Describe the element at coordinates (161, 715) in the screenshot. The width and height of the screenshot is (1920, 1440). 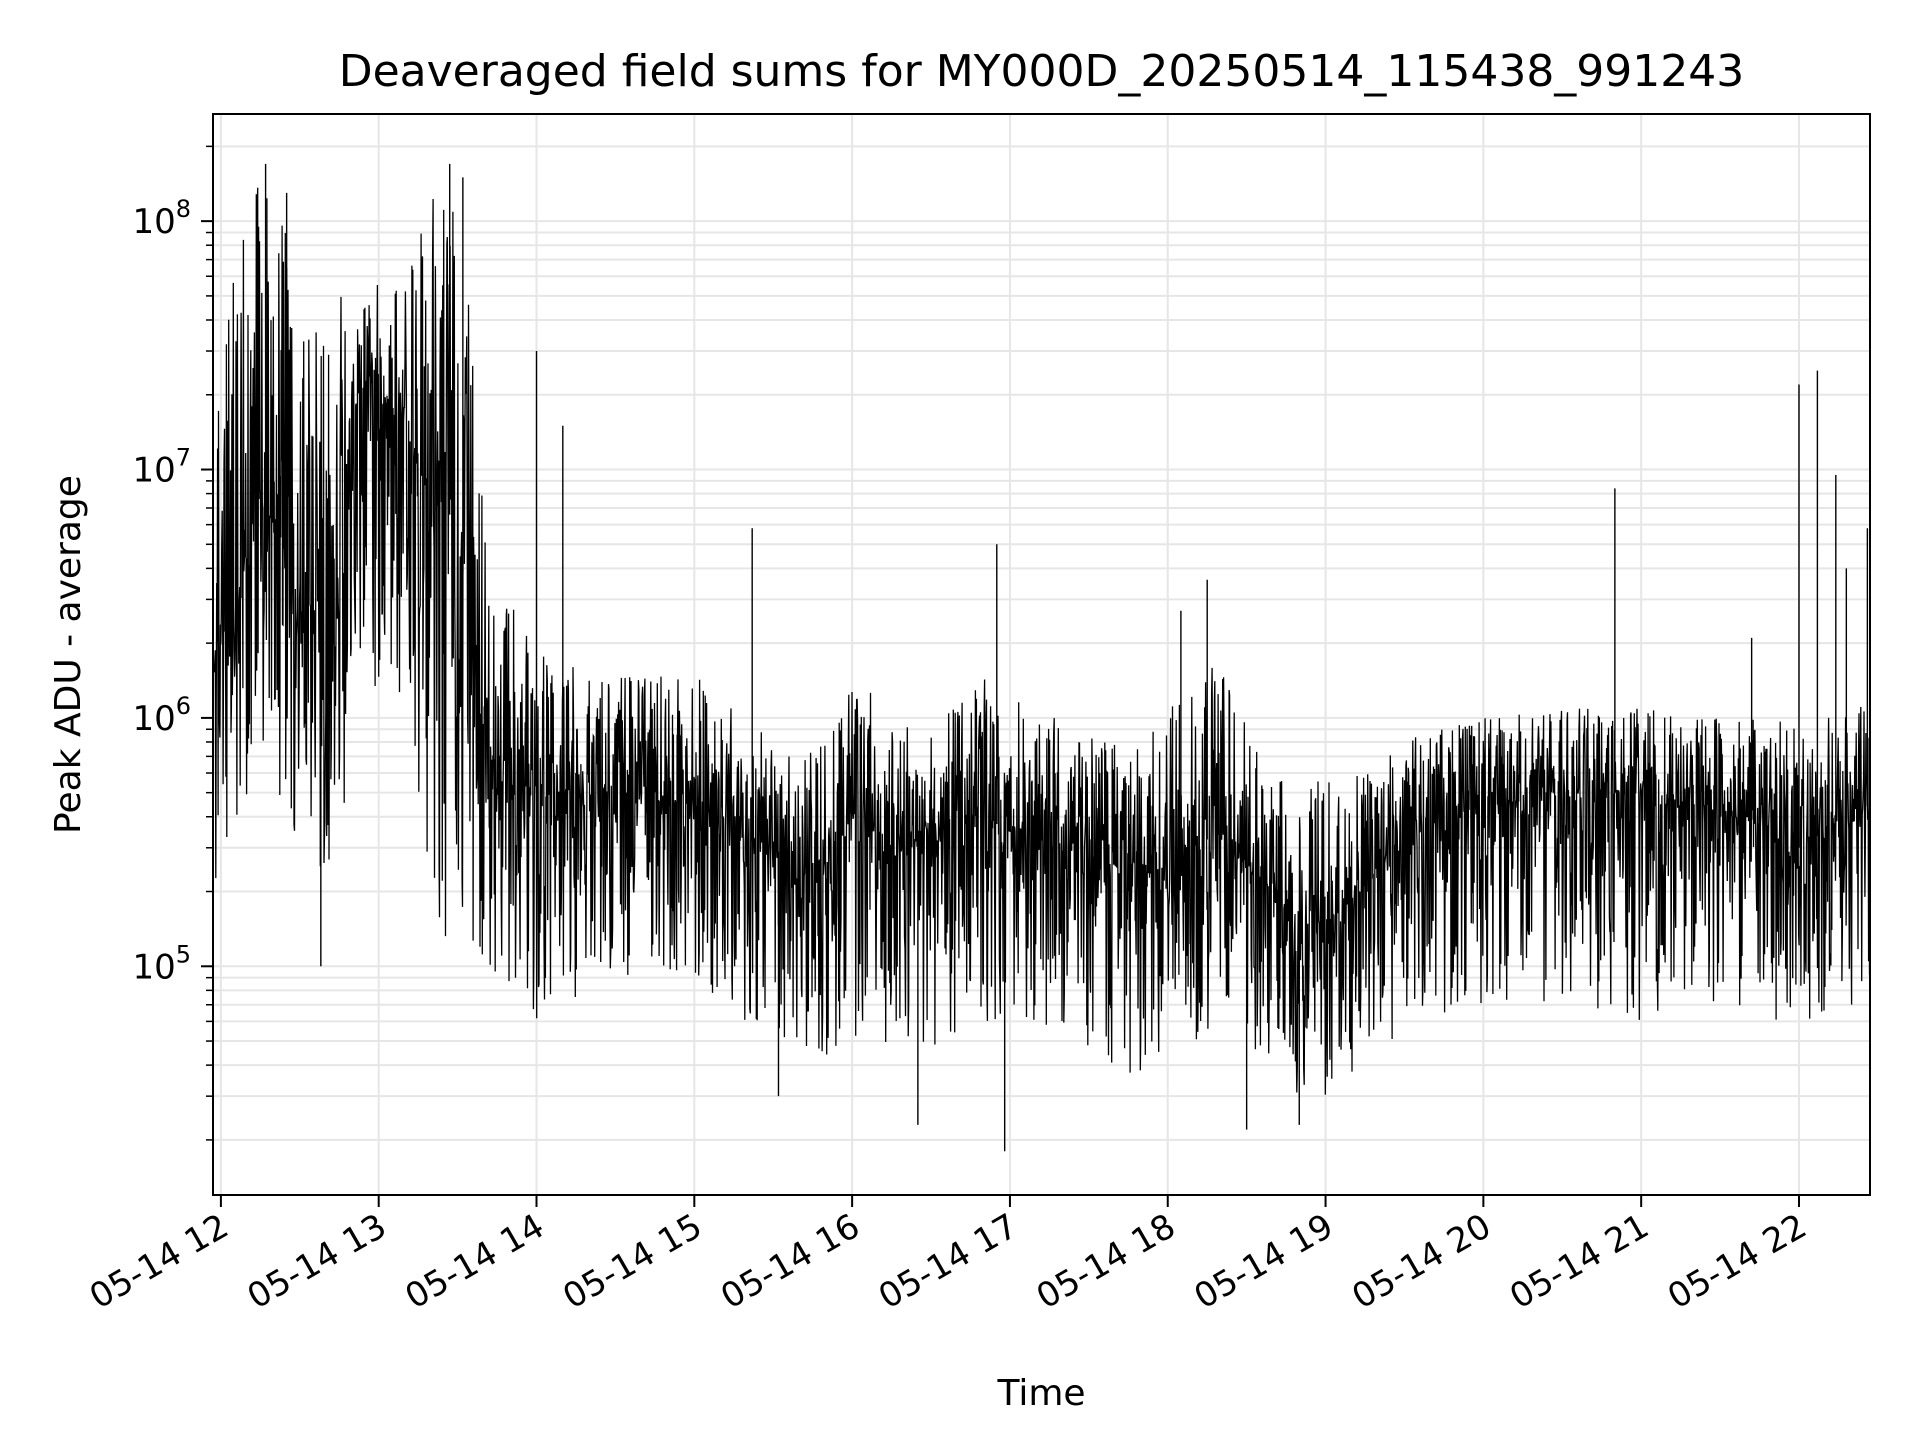
I see `y-tick-label: 10⁶` at that location.